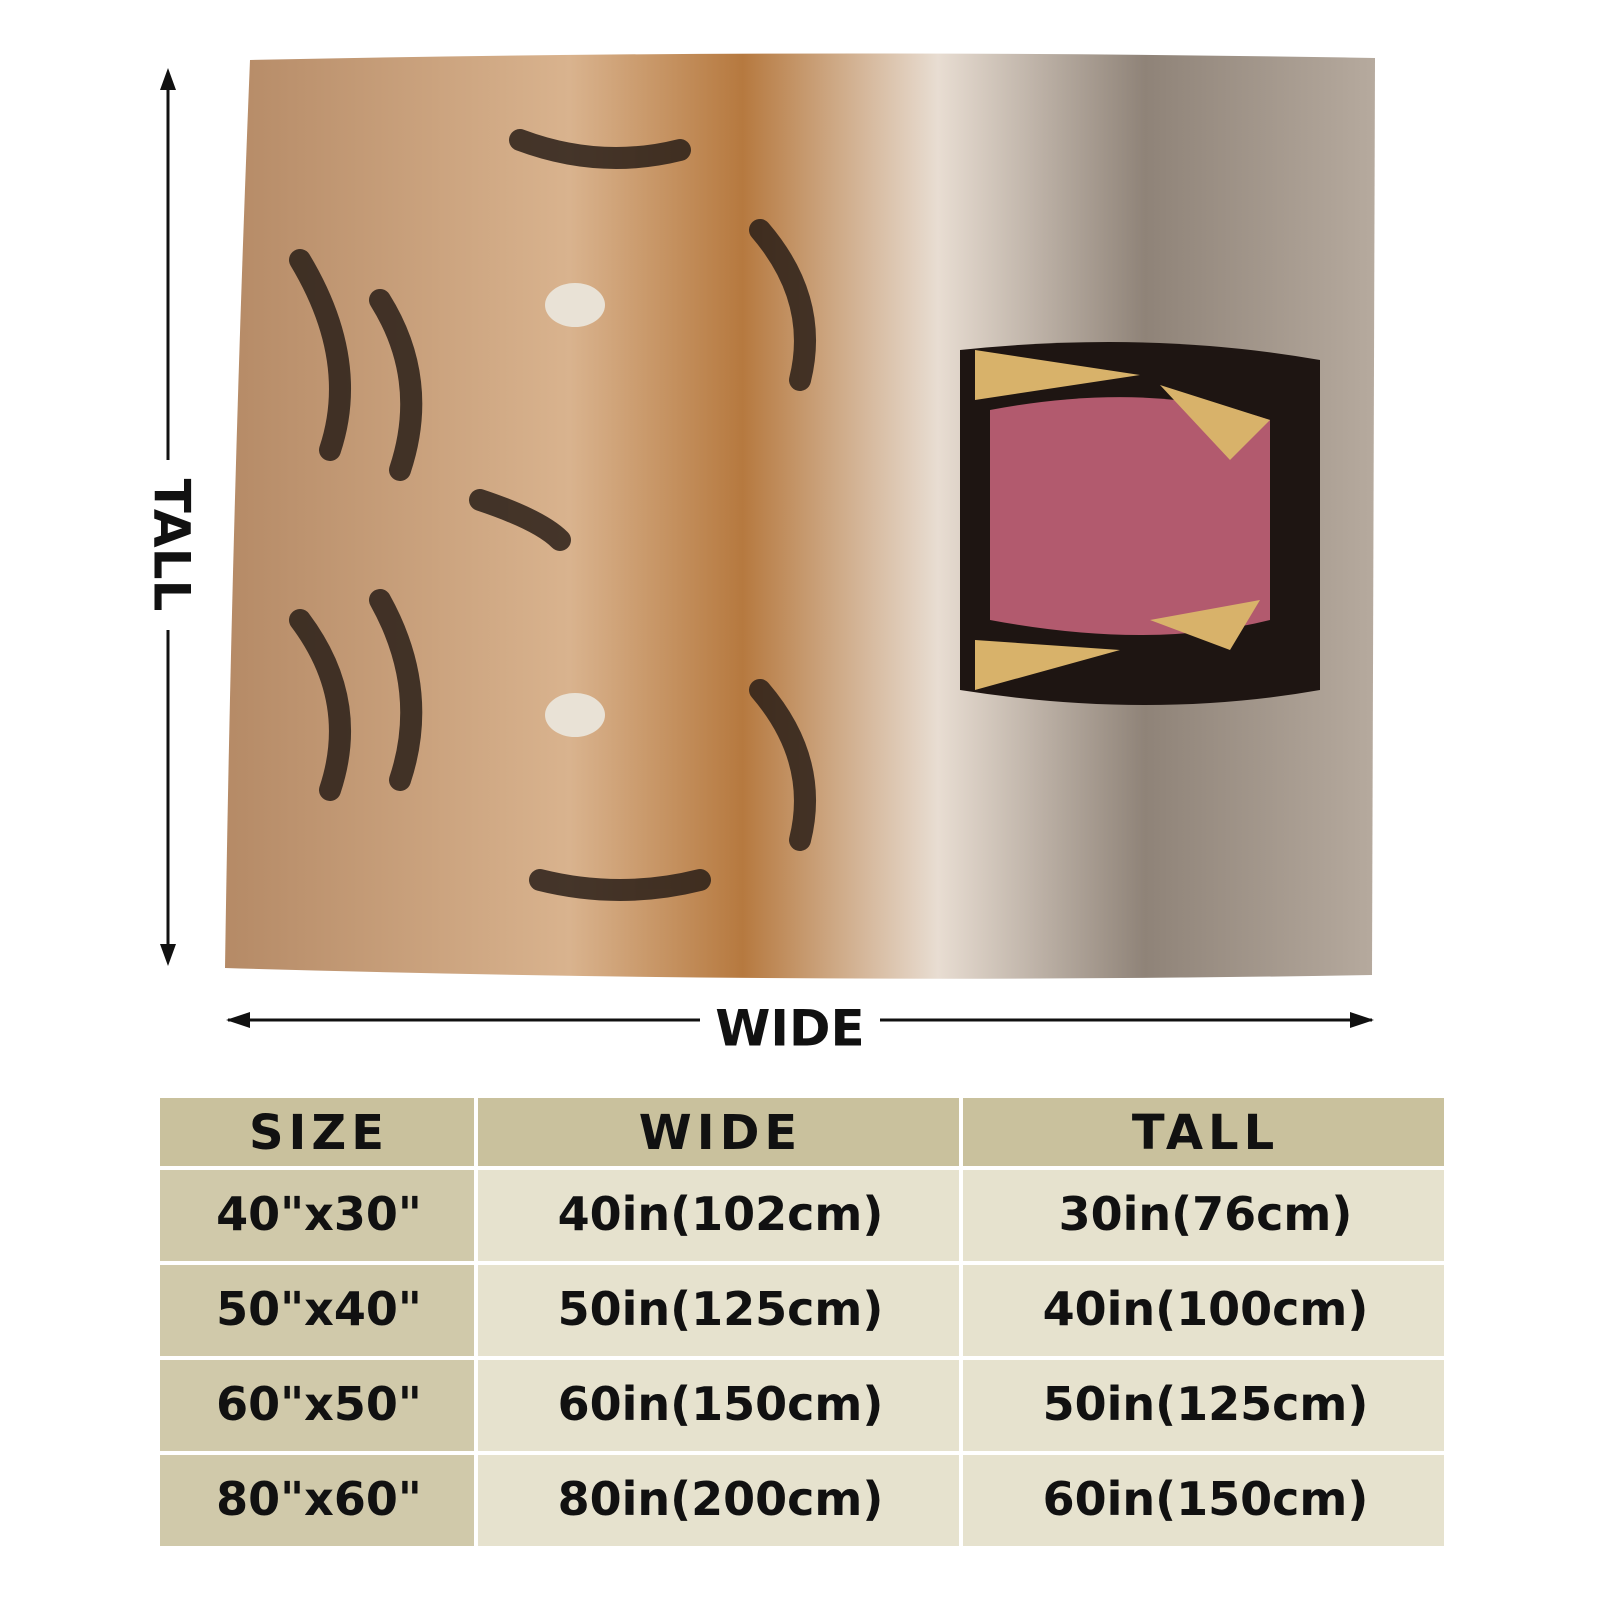  I want to click on cell-text: 50"x40", so click(319, 1309).